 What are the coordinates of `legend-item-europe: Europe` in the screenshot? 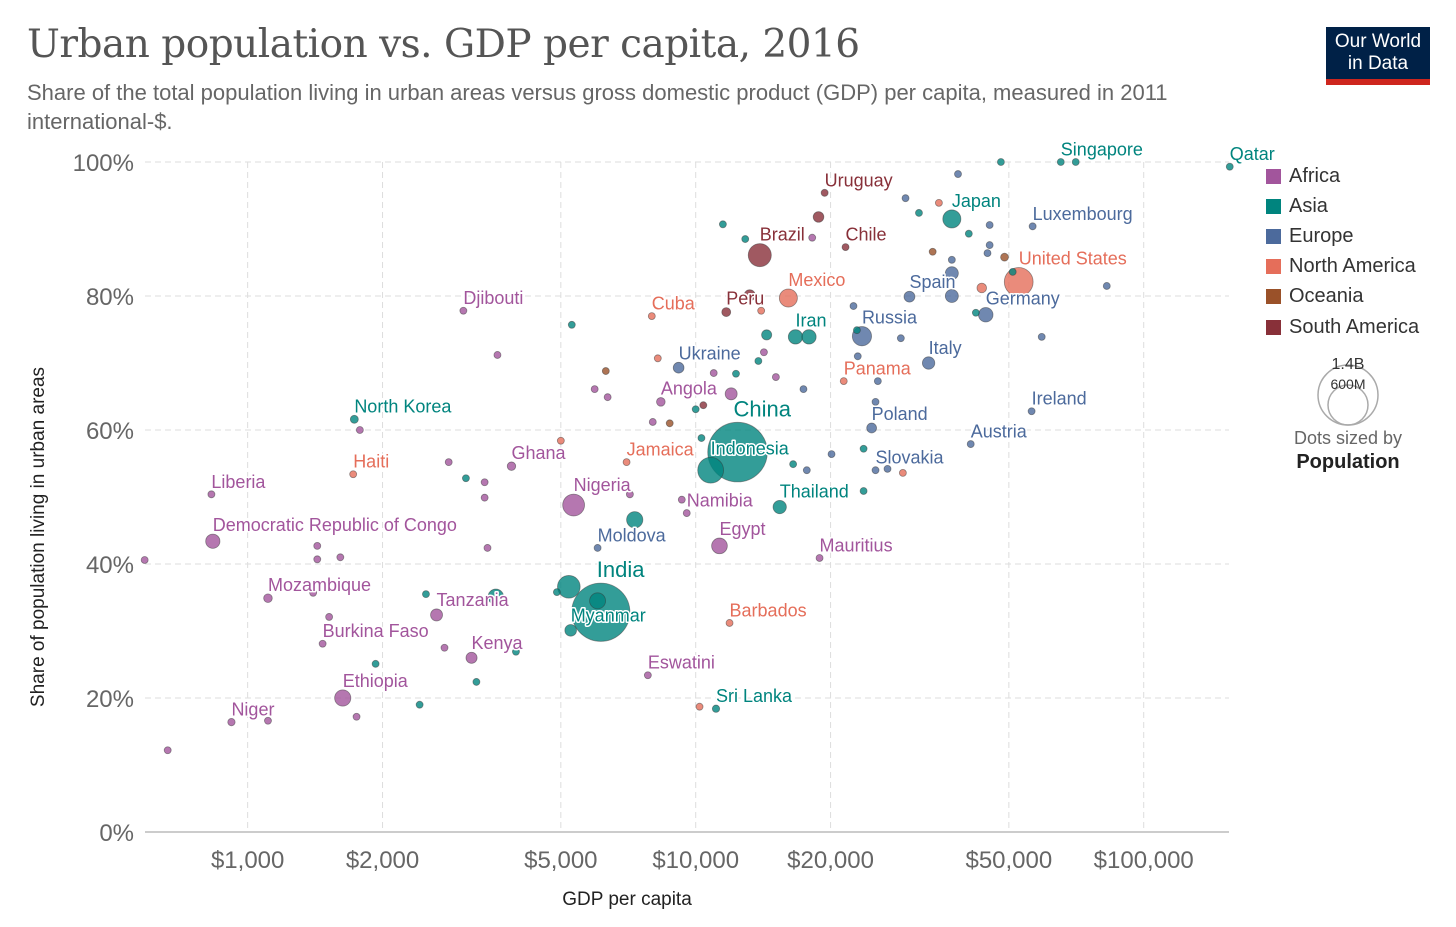 It's located at (1342, 236).